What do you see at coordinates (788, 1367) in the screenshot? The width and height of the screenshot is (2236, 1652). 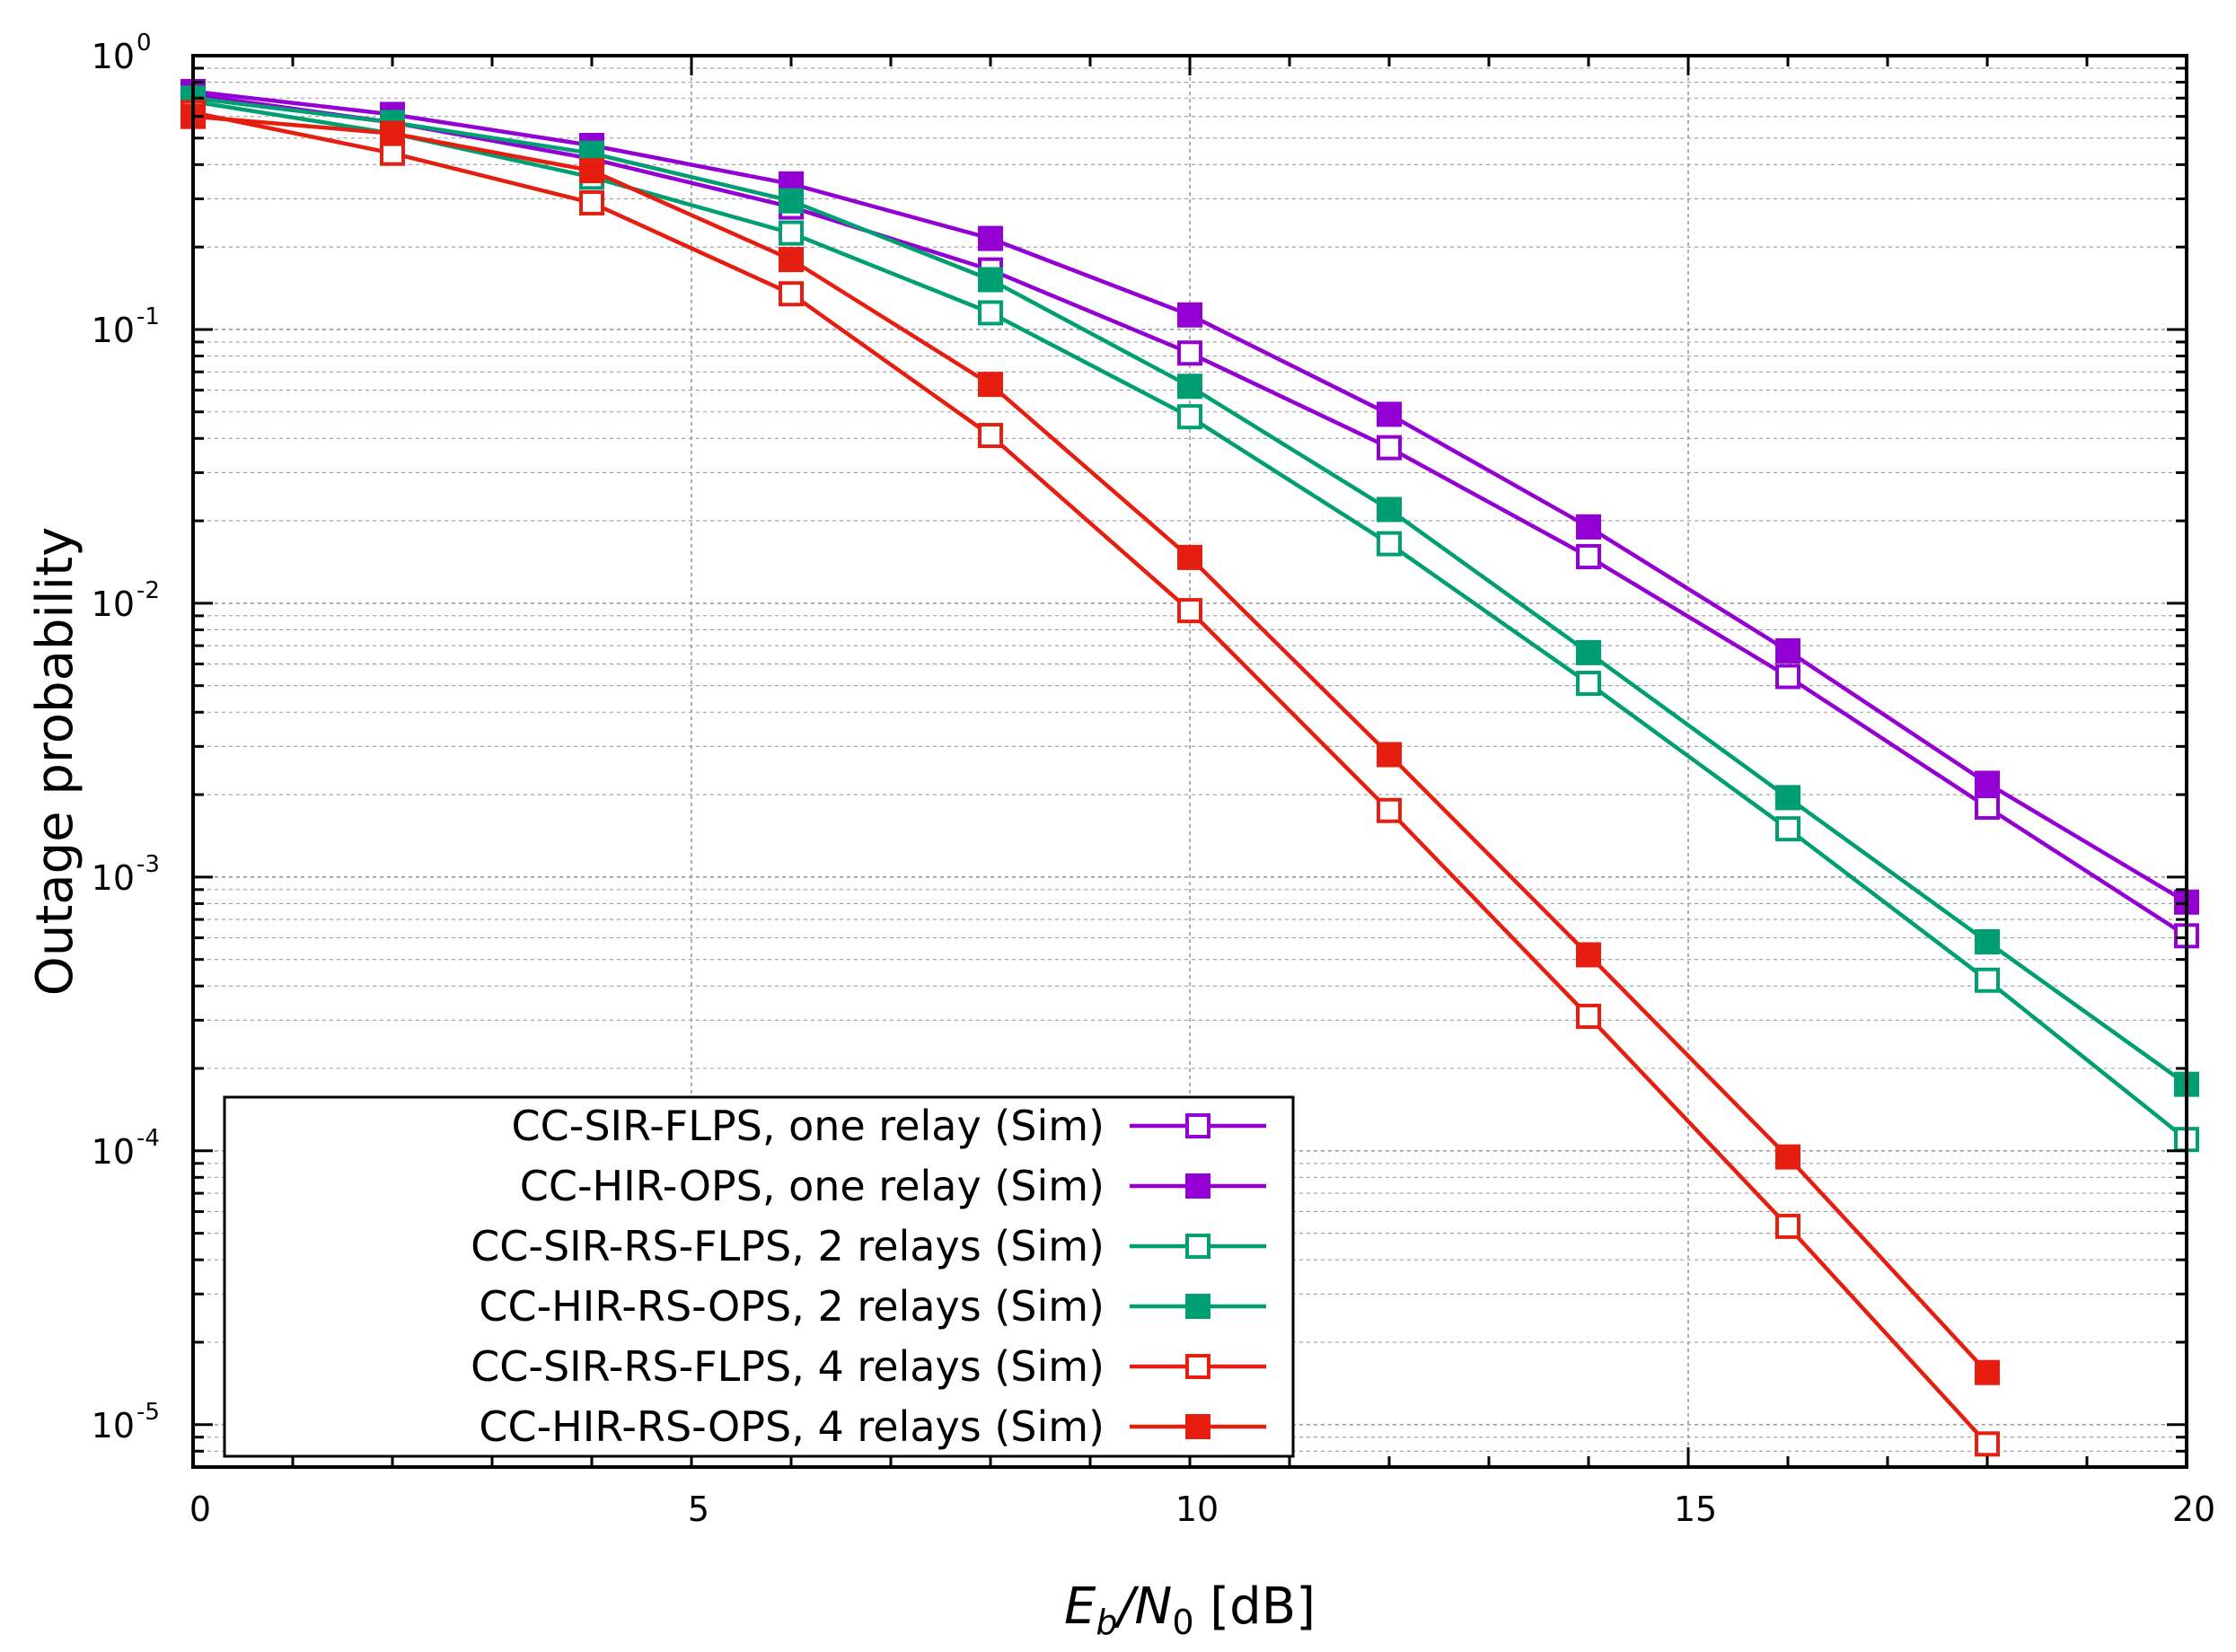 I see `legend-label: CC-SIR-RS-FLPS, 4 relays (Sim)` at bounding box center [788, 1367].